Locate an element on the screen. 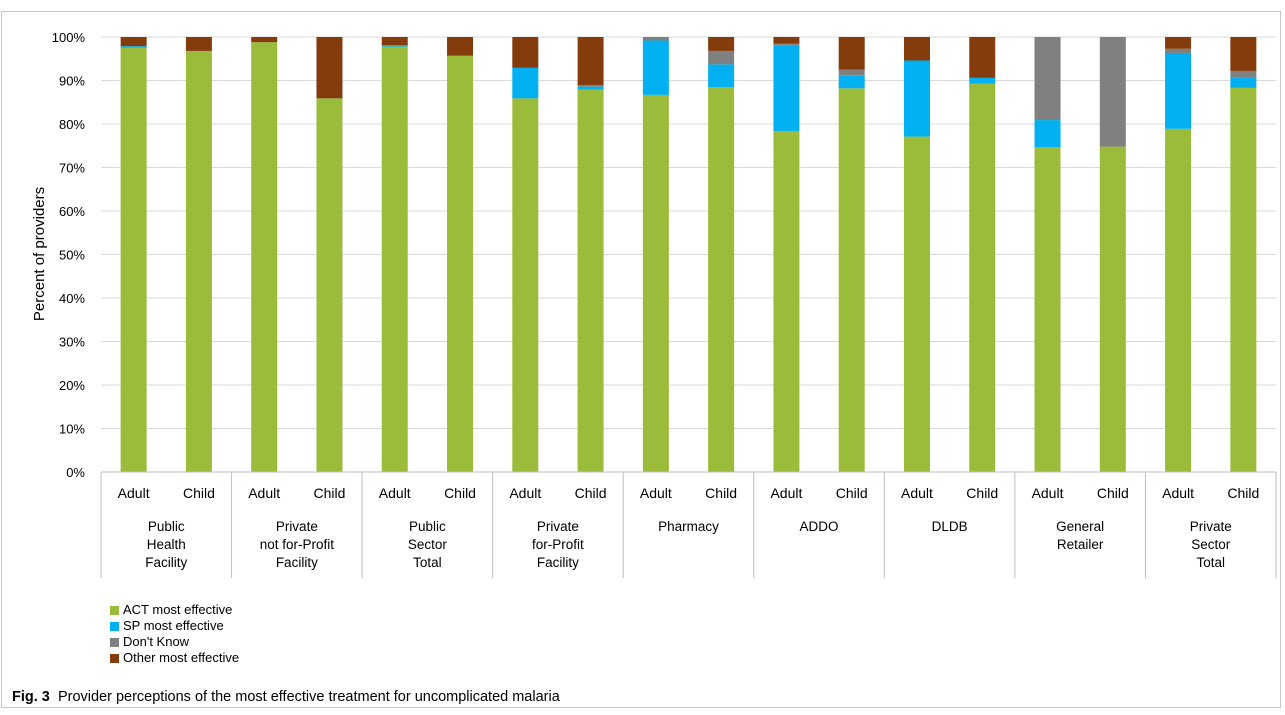  group-label: Retailer is located at coordinates (1080, 544).